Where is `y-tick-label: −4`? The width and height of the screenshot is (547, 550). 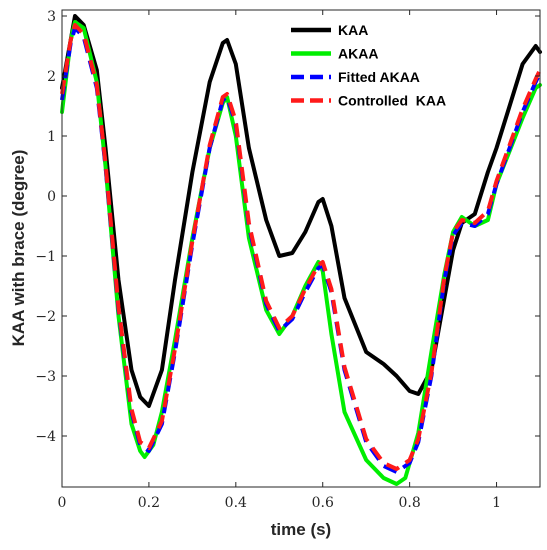
y-tick-label: −4 is located at coordinates (45, 437).